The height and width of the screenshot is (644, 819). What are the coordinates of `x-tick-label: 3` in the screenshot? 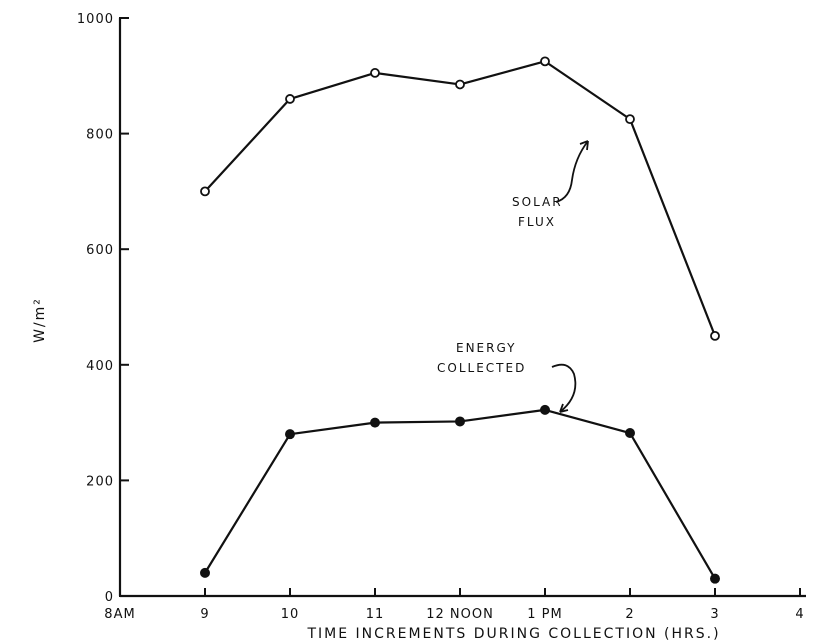 It's located at (714, 614).